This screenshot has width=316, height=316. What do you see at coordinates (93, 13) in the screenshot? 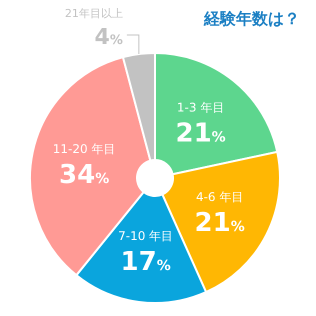
I see `slice-label: 21年目以上` at bounding box center [93, 13].